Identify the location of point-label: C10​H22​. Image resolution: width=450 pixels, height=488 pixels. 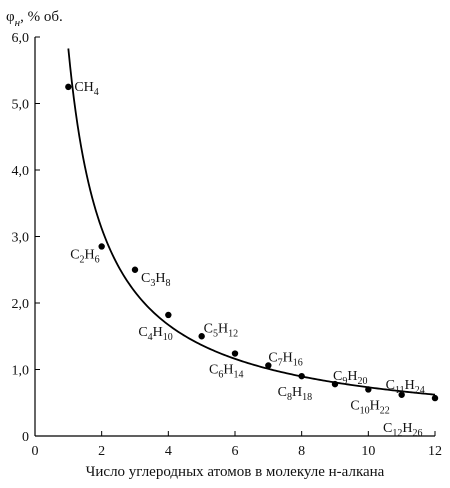
(369, 407).